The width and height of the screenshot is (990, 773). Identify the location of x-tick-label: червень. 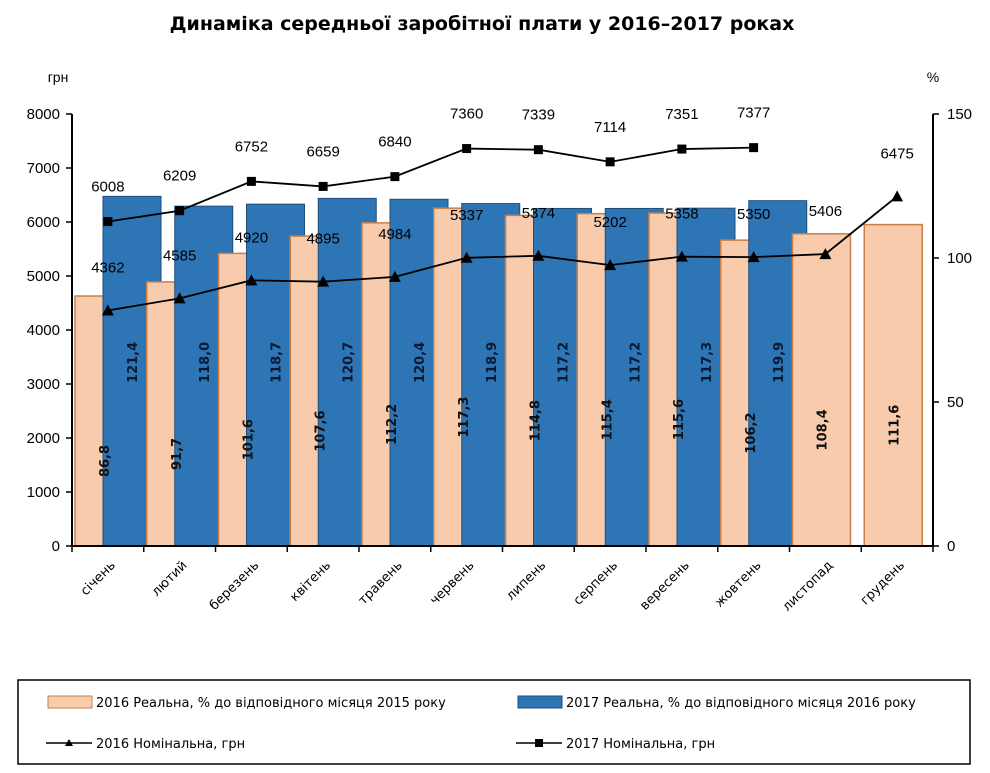
(452, 583).